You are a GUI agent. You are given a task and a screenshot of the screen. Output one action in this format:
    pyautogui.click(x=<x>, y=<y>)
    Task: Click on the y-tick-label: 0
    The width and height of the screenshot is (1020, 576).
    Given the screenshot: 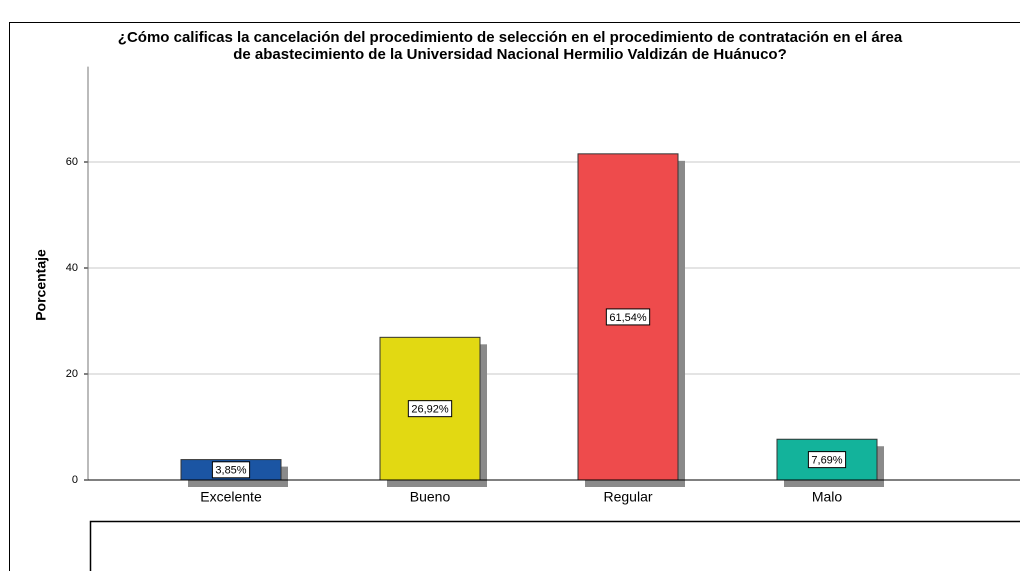 What is the action you would take?
    pyautogui.click(x=75, y=480)
    